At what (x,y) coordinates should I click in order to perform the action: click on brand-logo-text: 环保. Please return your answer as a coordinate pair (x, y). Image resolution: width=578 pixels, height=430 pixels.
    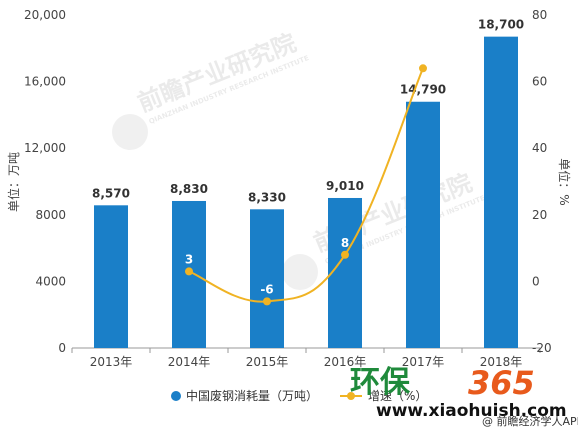
    Looking at the image, I should click on (380, 382).